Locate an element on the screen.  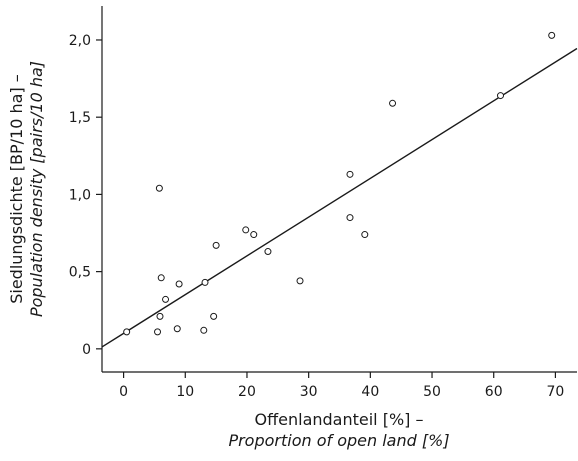
y-tick-label: 1,5 is located at coordinates (80, 118).